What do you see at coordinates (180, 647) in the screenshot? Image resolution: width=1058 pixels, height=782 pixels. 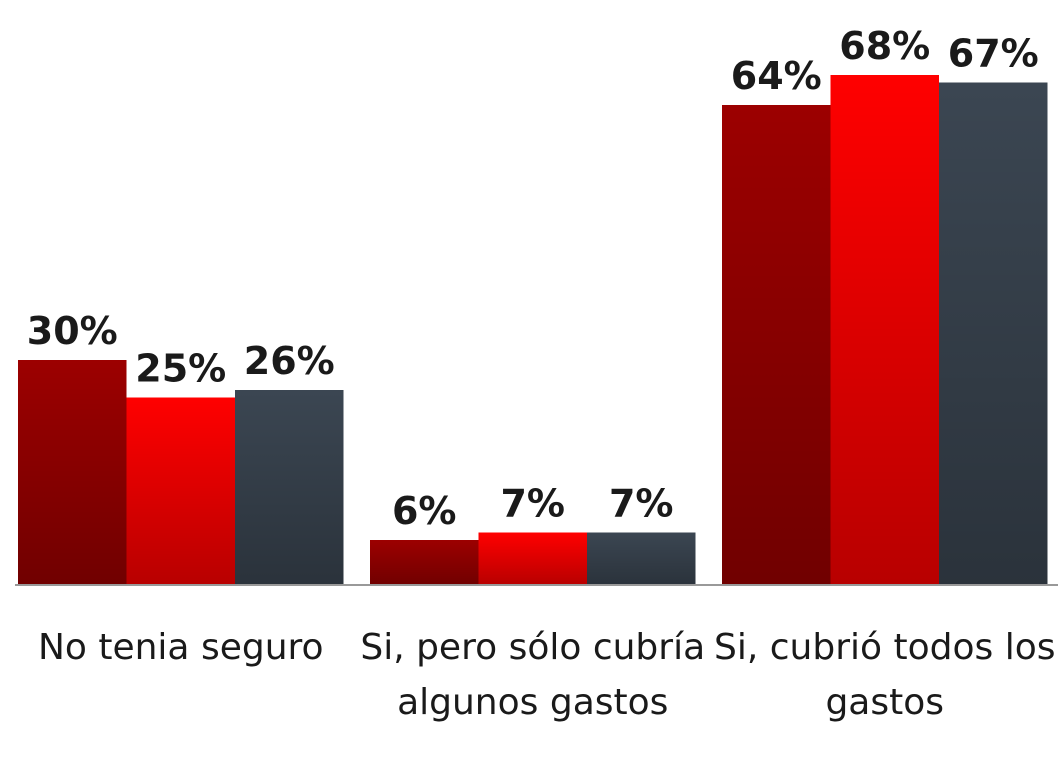 I see `x-tick-label: No tenia seguro` at bounding box center [180, 647].